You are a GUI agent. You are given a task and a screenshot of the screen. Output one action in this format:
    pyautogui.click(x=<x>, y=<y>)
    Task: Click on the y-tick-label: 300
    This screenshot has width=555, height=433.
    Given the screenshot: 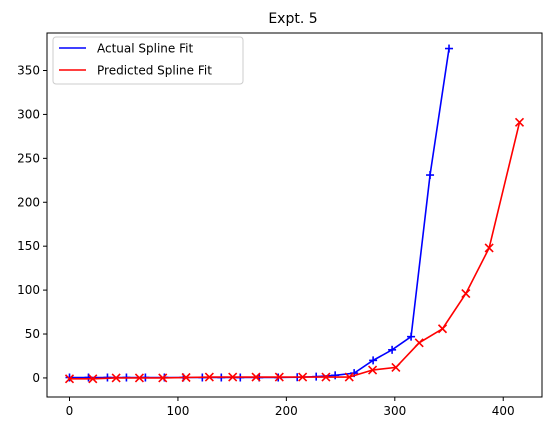 What is the action you would take?
    pyautogui.click(x=28, y=114)
    